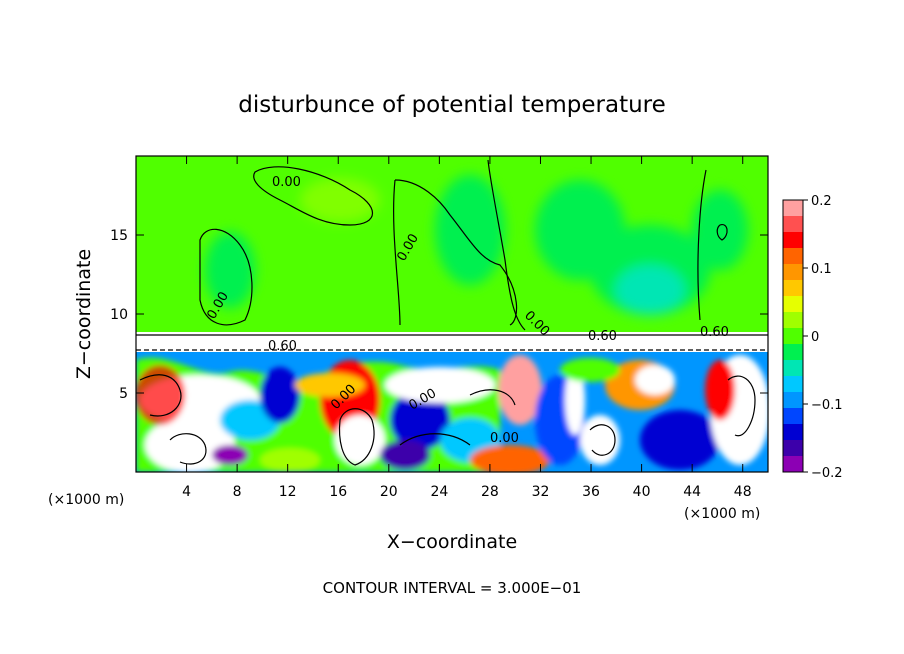 Image resolution: width=904 pixels, height=654 pixels. What do you see at coordinates (389, 492) in the screenshot?
I see `x-tick-label: 20` at bounding box center [389, 492].